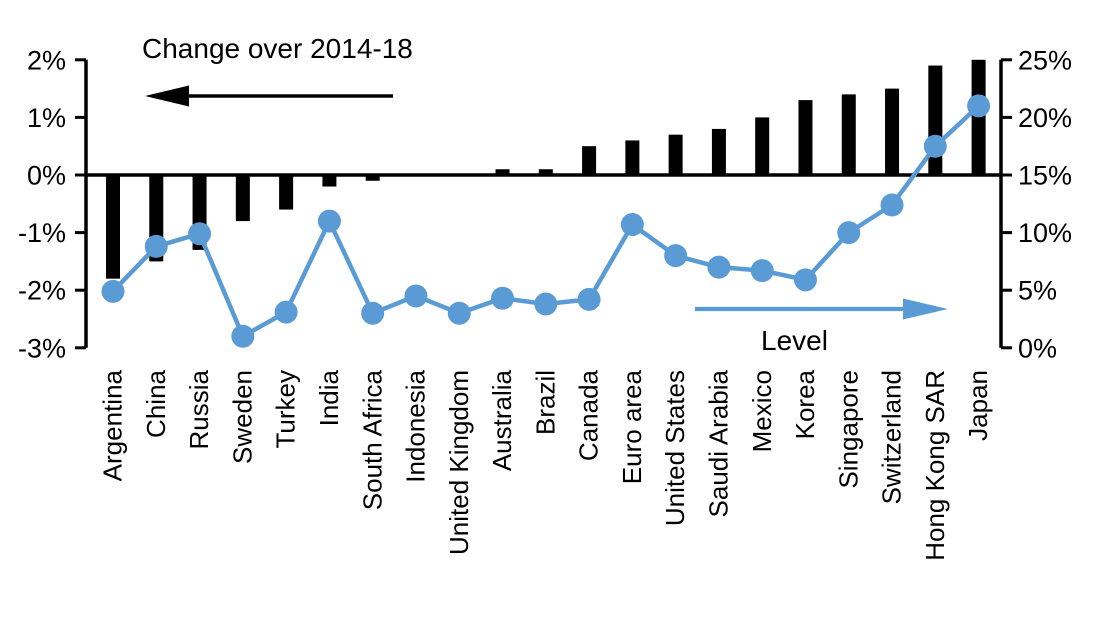 This screenshot has width=1102, height=619. I want to click on category-label: Turkey, so click(286, 409).